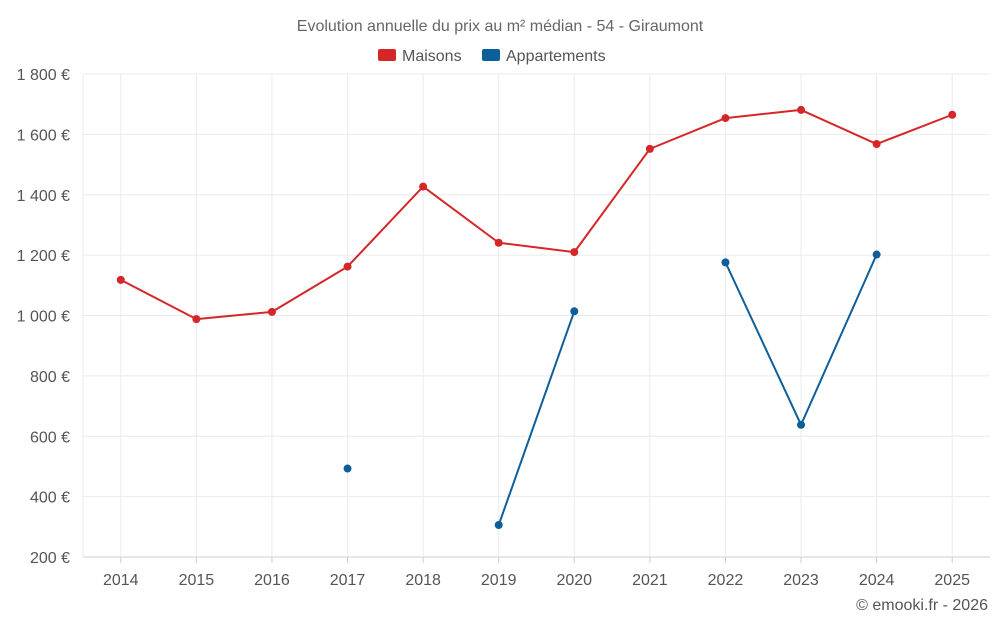  I want to click on y-tick-label: 800 €, so click(50, 377).